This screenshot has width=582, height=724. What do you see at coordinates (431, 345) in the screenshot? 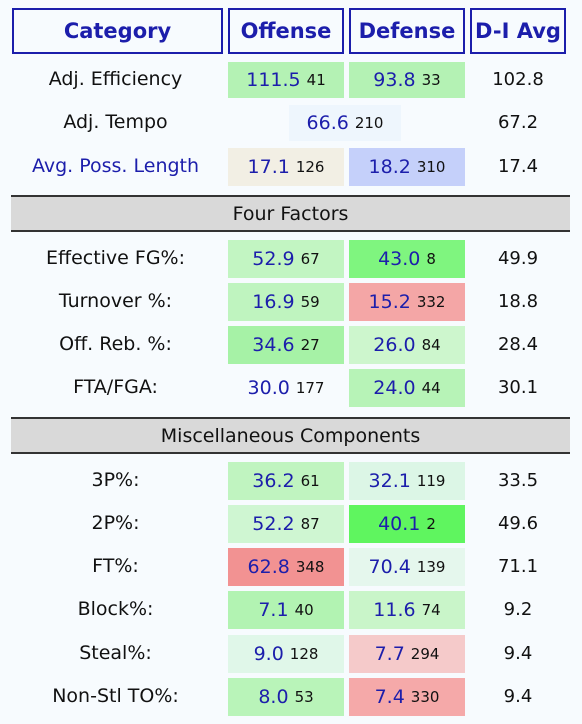
I see `defense-rank: 84` at bounding box center [431, 345].